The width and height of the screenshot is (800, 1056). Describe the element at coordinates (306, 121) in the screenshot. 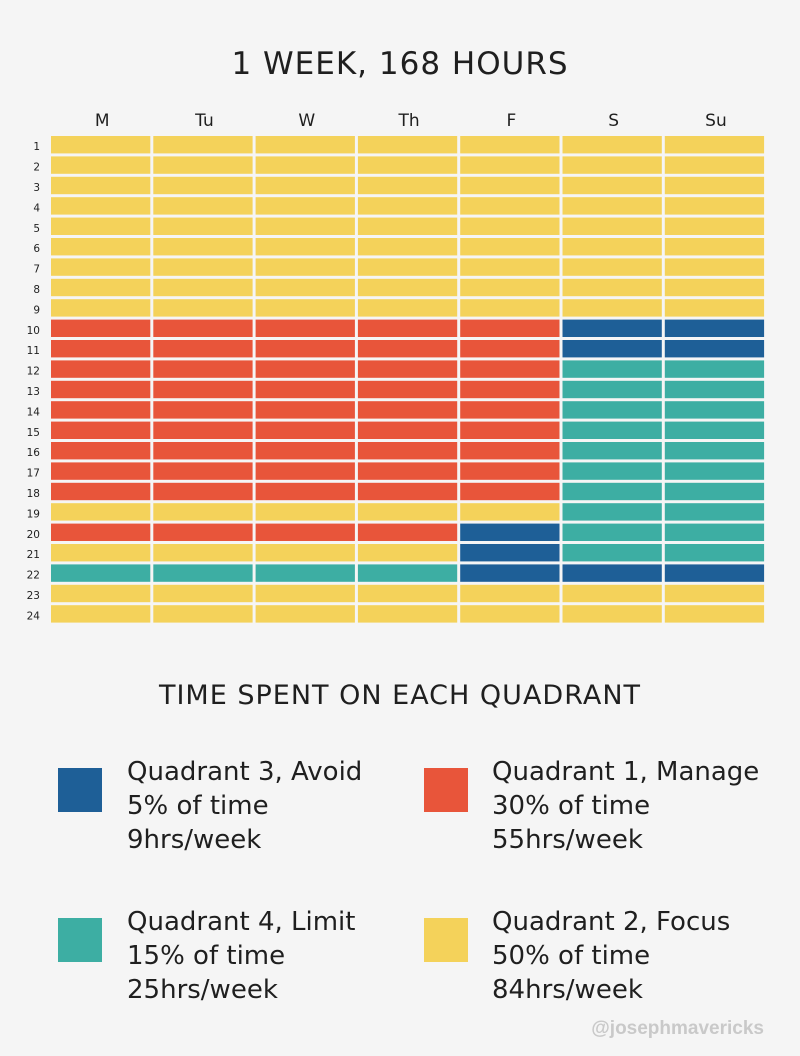

I see `day-label: W` at that location.